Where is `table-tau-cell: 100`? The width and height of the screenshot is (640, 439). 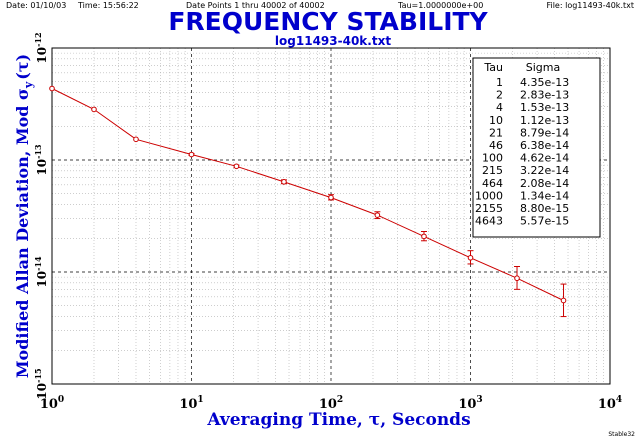
table-tau-cell: 100 is located at coordinates (492, 158).